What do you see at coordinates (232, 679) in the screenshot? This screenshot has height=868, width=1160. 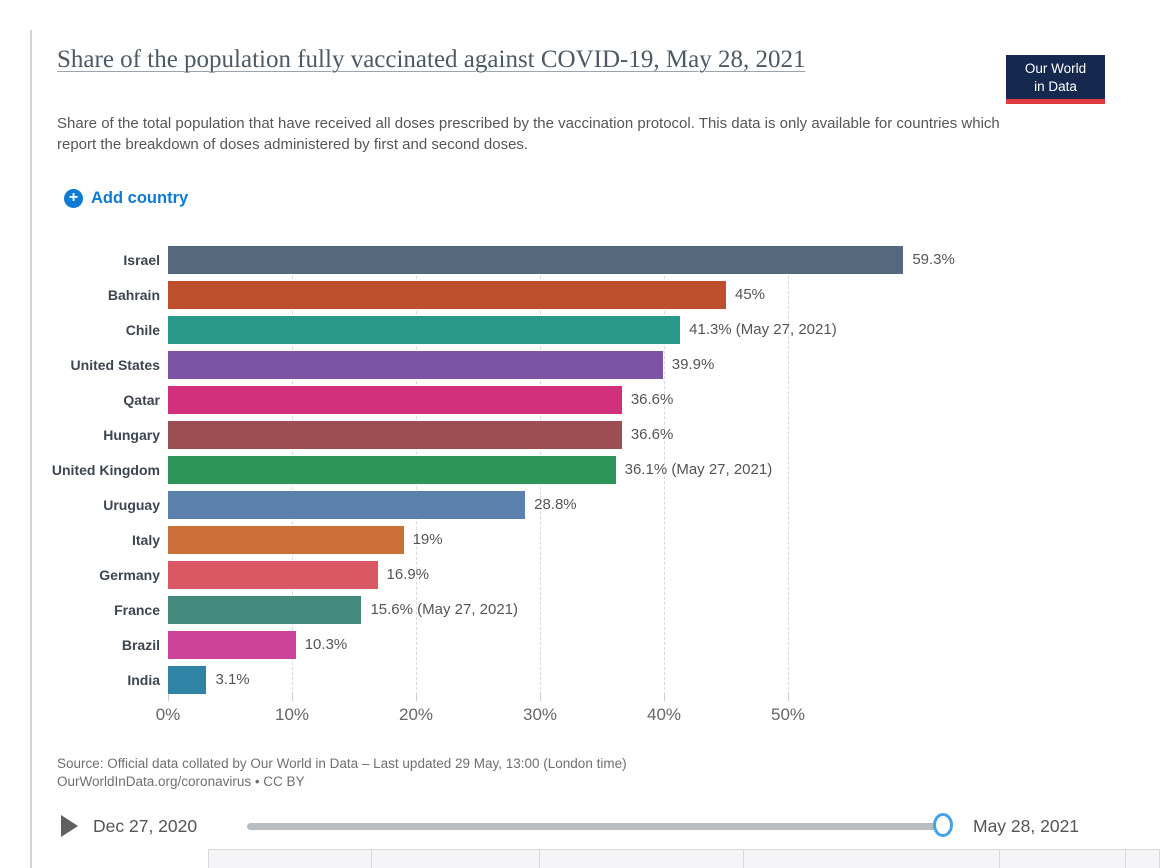 I see `bar-value-label: 3.1%` at bounding box center [232, 679].